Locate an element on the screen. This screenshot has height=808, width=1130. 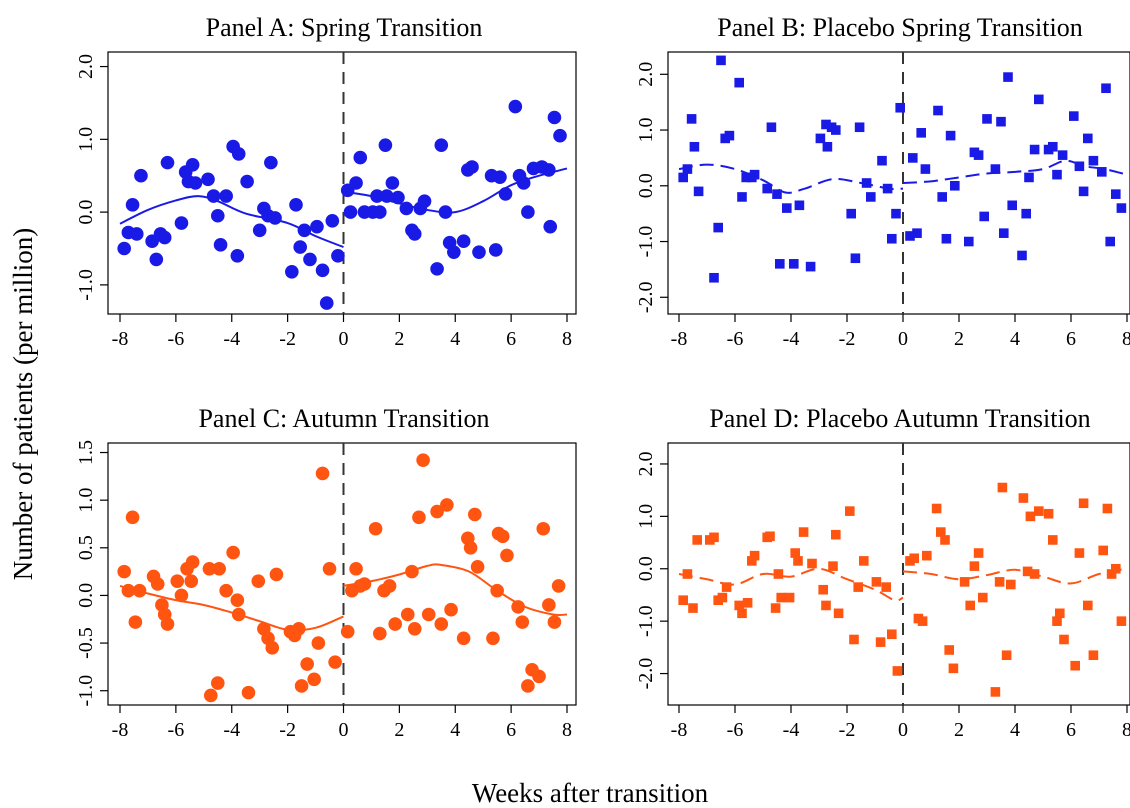
x-axis-label: Weeks after transition is located at coordinates (590, 793).